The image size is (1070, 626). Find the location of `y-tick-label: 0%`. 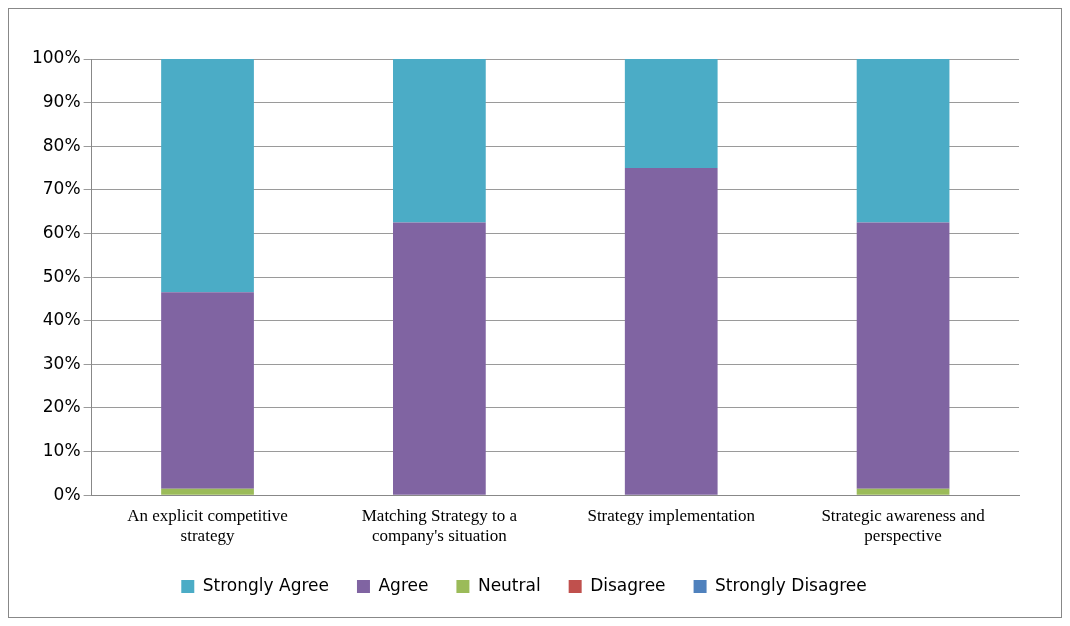

y-tick-label: 0% is located at coordinates (67, 493).